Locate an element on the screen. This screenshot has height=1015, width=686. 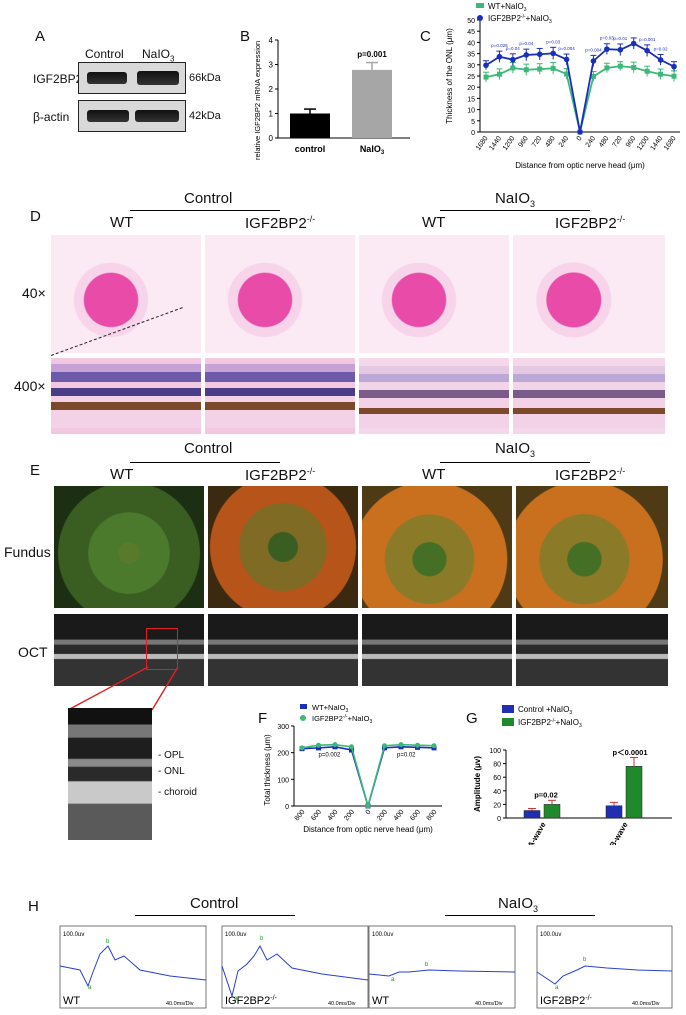
he-400x-ko-naio3 is located at coordinates (589, 396).